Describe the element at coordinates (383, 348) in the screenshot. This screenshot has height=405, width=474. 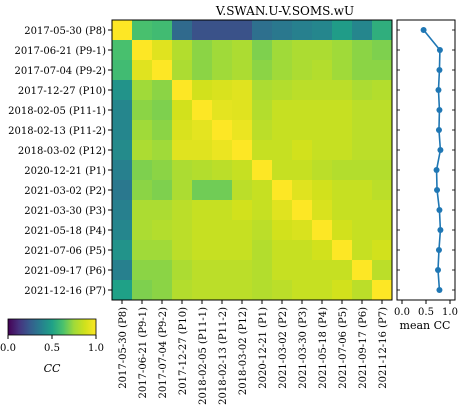
I see `column-label: 2021-12-16 (P7)` at that location.